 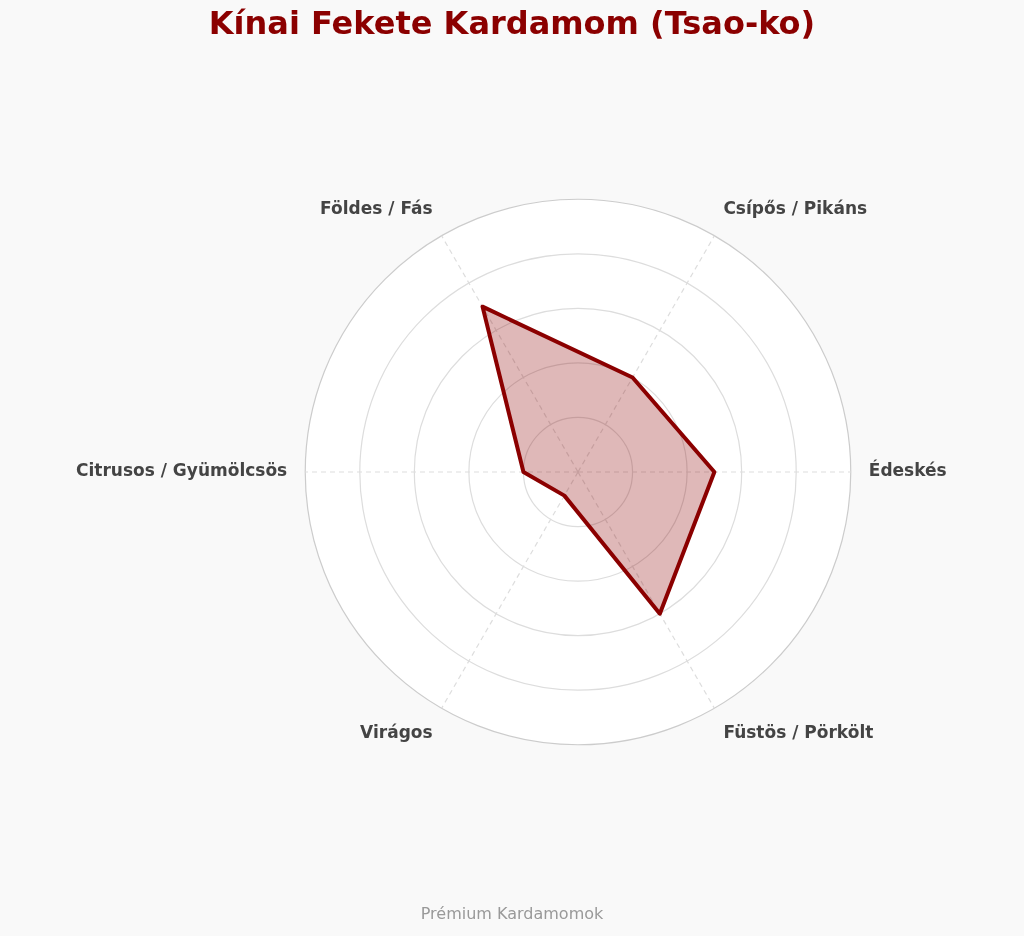 What do you see at coordinates (907, 470) in the screenshot?
I see `spoke-label: Édeskés` at bounding box center [907, 470].